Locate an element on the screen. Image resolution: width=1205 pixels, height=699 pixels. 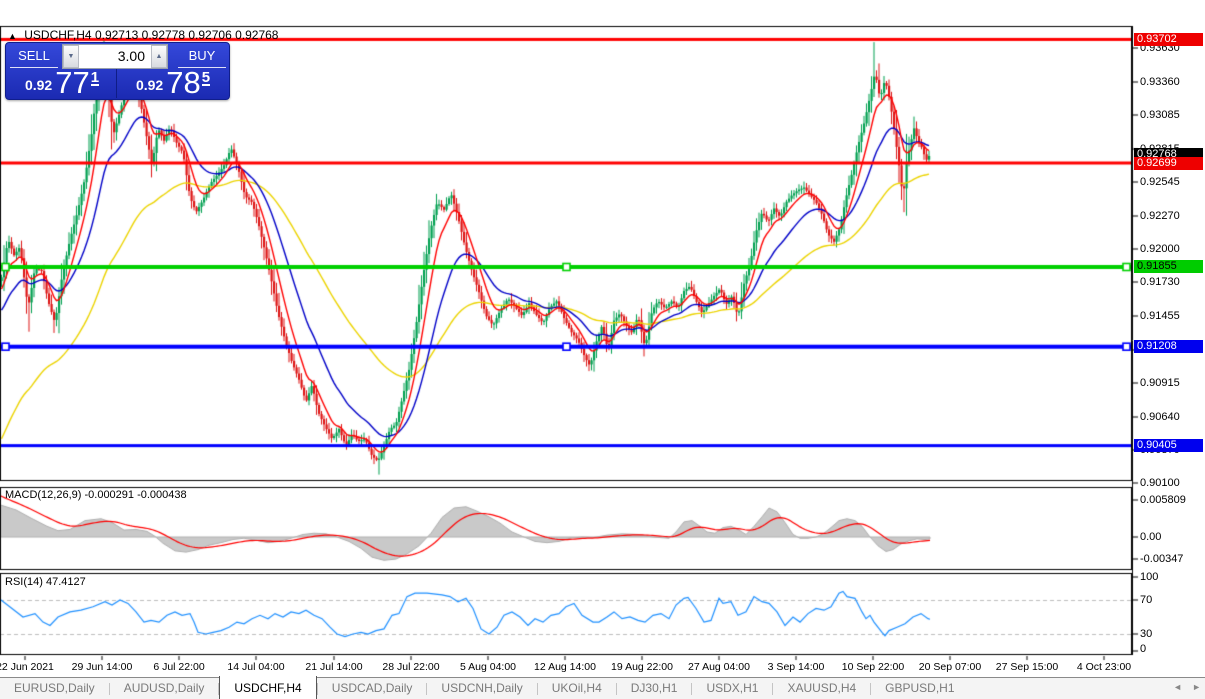
time-axis-label: 21 Jul 14:00 is located at coordinates (334, 667).